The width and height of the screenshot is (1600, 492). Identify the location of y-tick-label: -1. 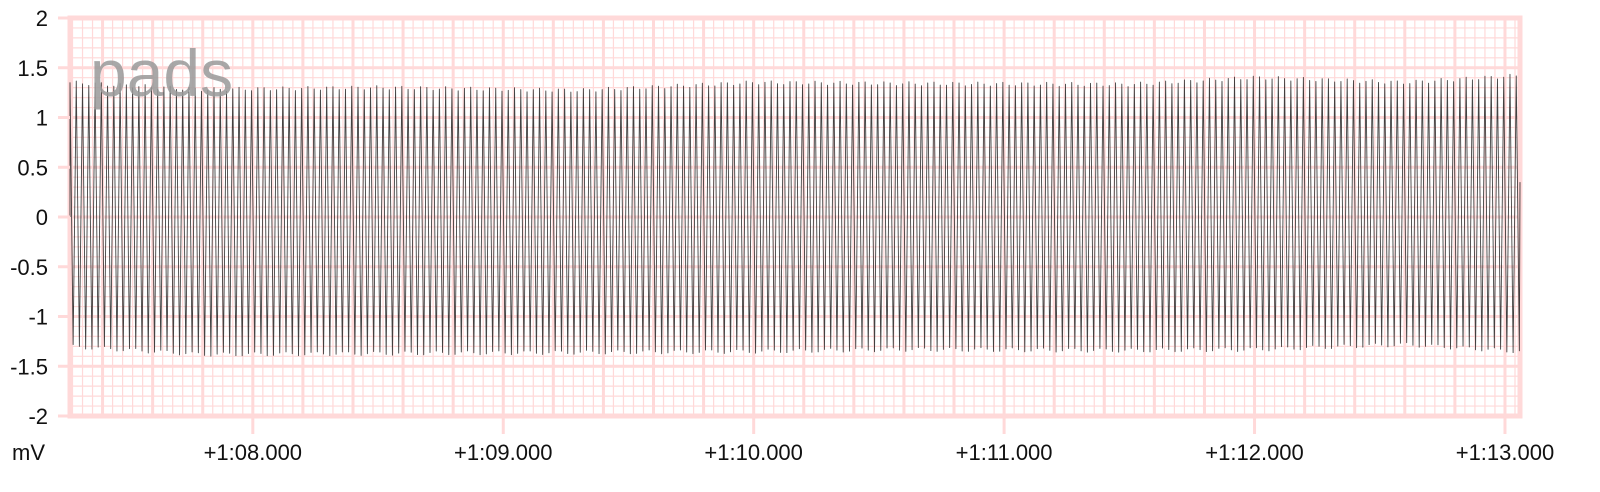
(38, 317).